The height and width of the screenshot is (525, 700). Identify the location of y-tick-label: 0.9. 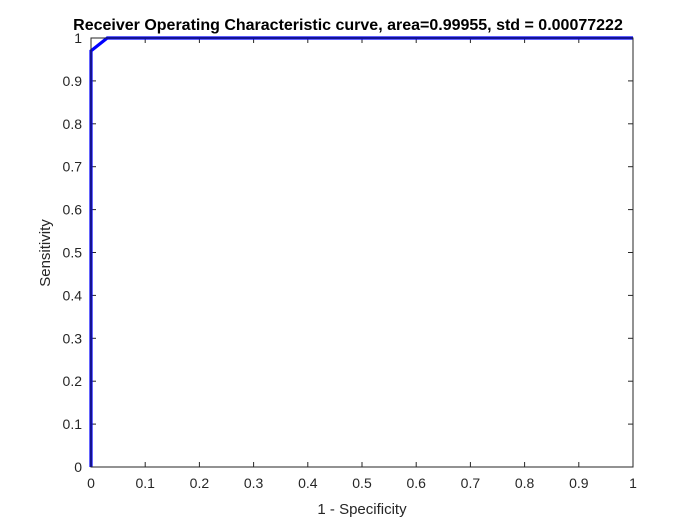
(73, 81).